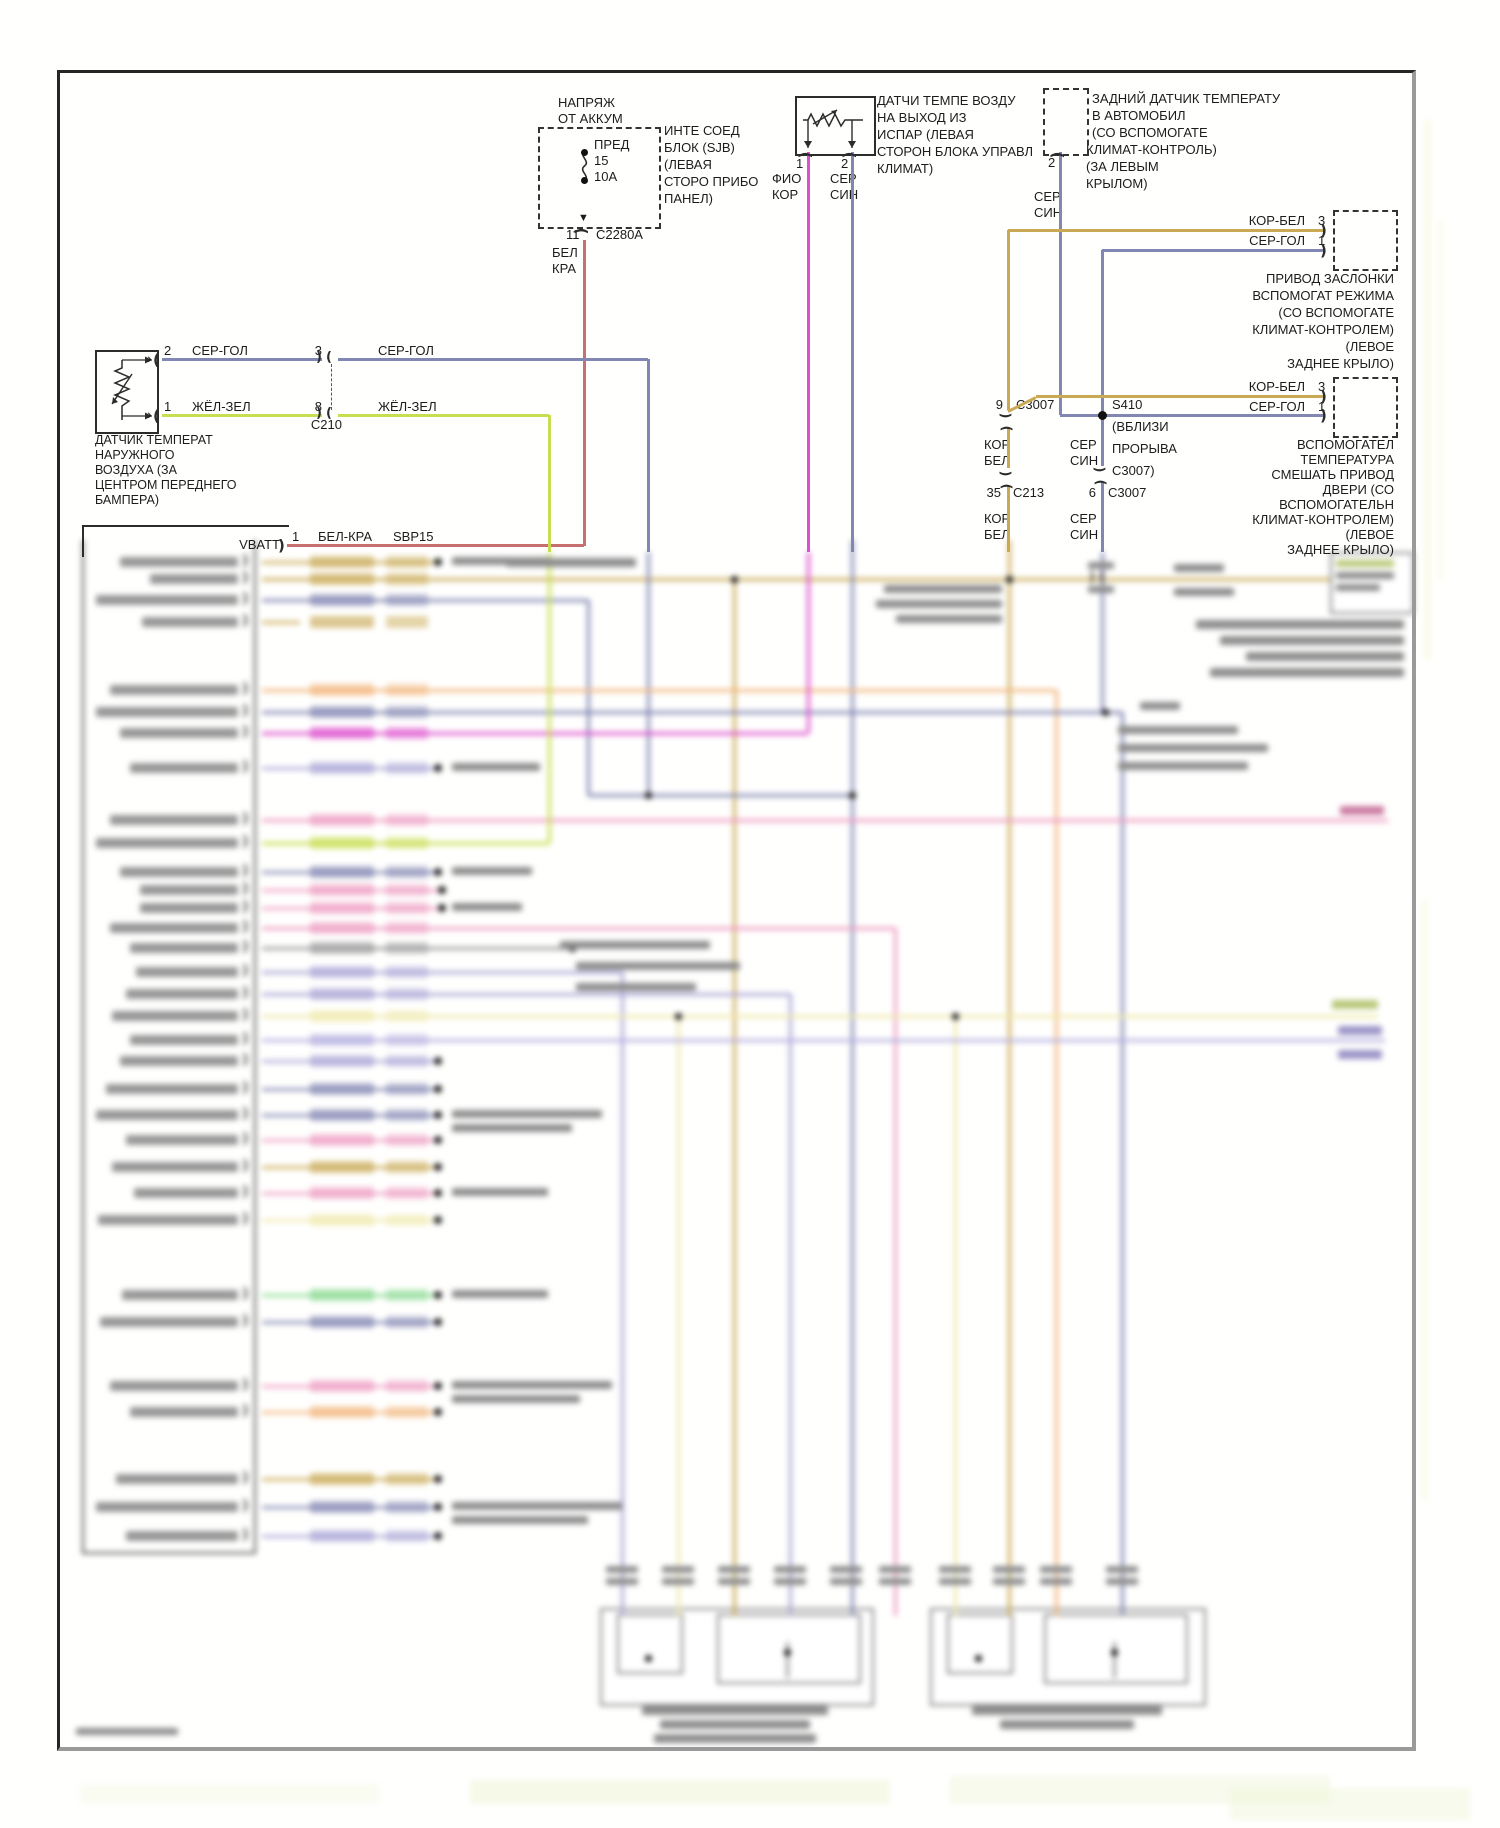 The image size is (1500, 1828). What do you see at coordinates (1369, 534) in the screenshot?
I see `act2-caption-7: (ЛЕВОЕ` at bounding box center [1369, 534].